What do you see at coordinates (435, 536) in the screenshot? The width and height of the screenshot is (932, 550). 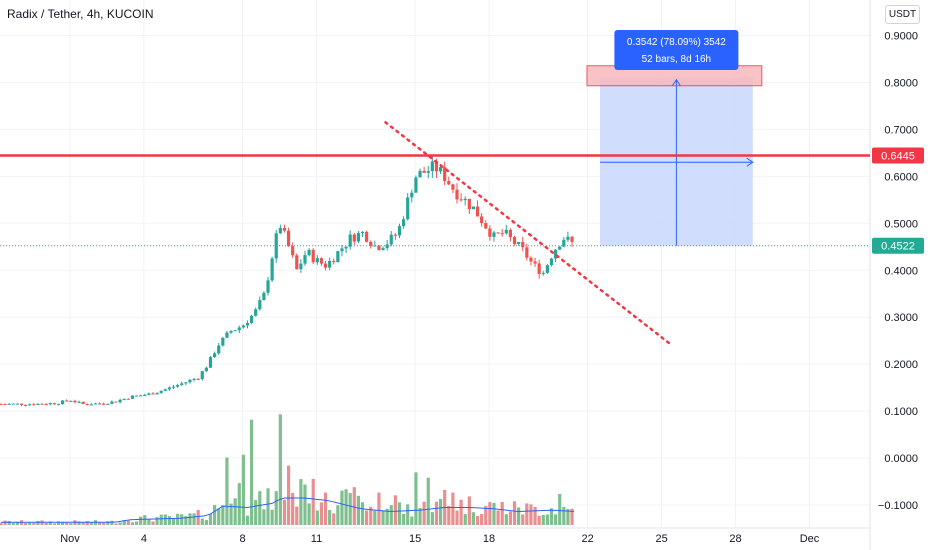 I see `time-axis: Nov 4 8 11 15 18 22 25 28 Dec` at bounding box center [435, 536].